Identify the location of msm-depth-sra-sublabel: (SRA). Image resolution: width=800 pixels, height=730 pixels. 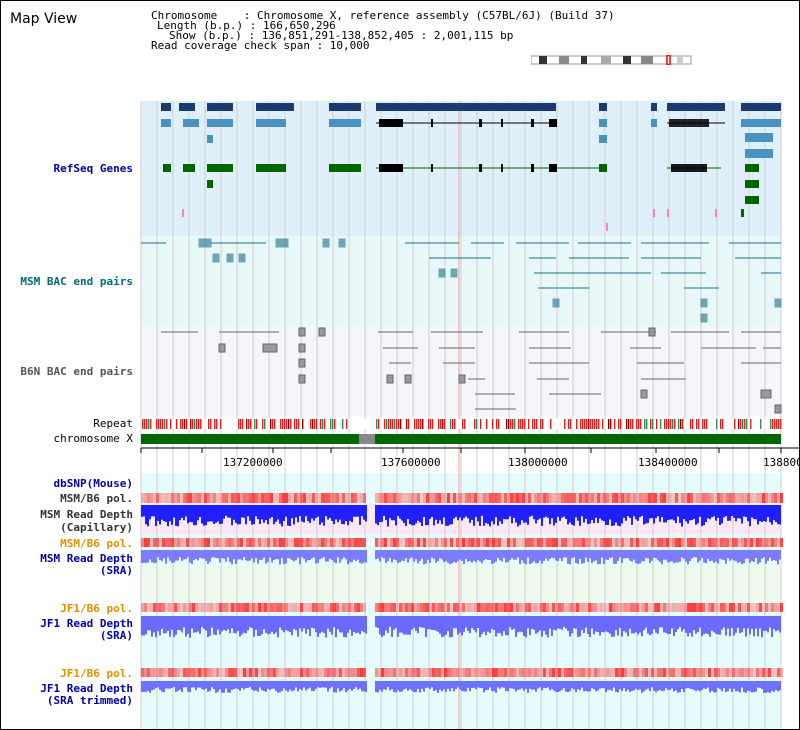
(116, 570).